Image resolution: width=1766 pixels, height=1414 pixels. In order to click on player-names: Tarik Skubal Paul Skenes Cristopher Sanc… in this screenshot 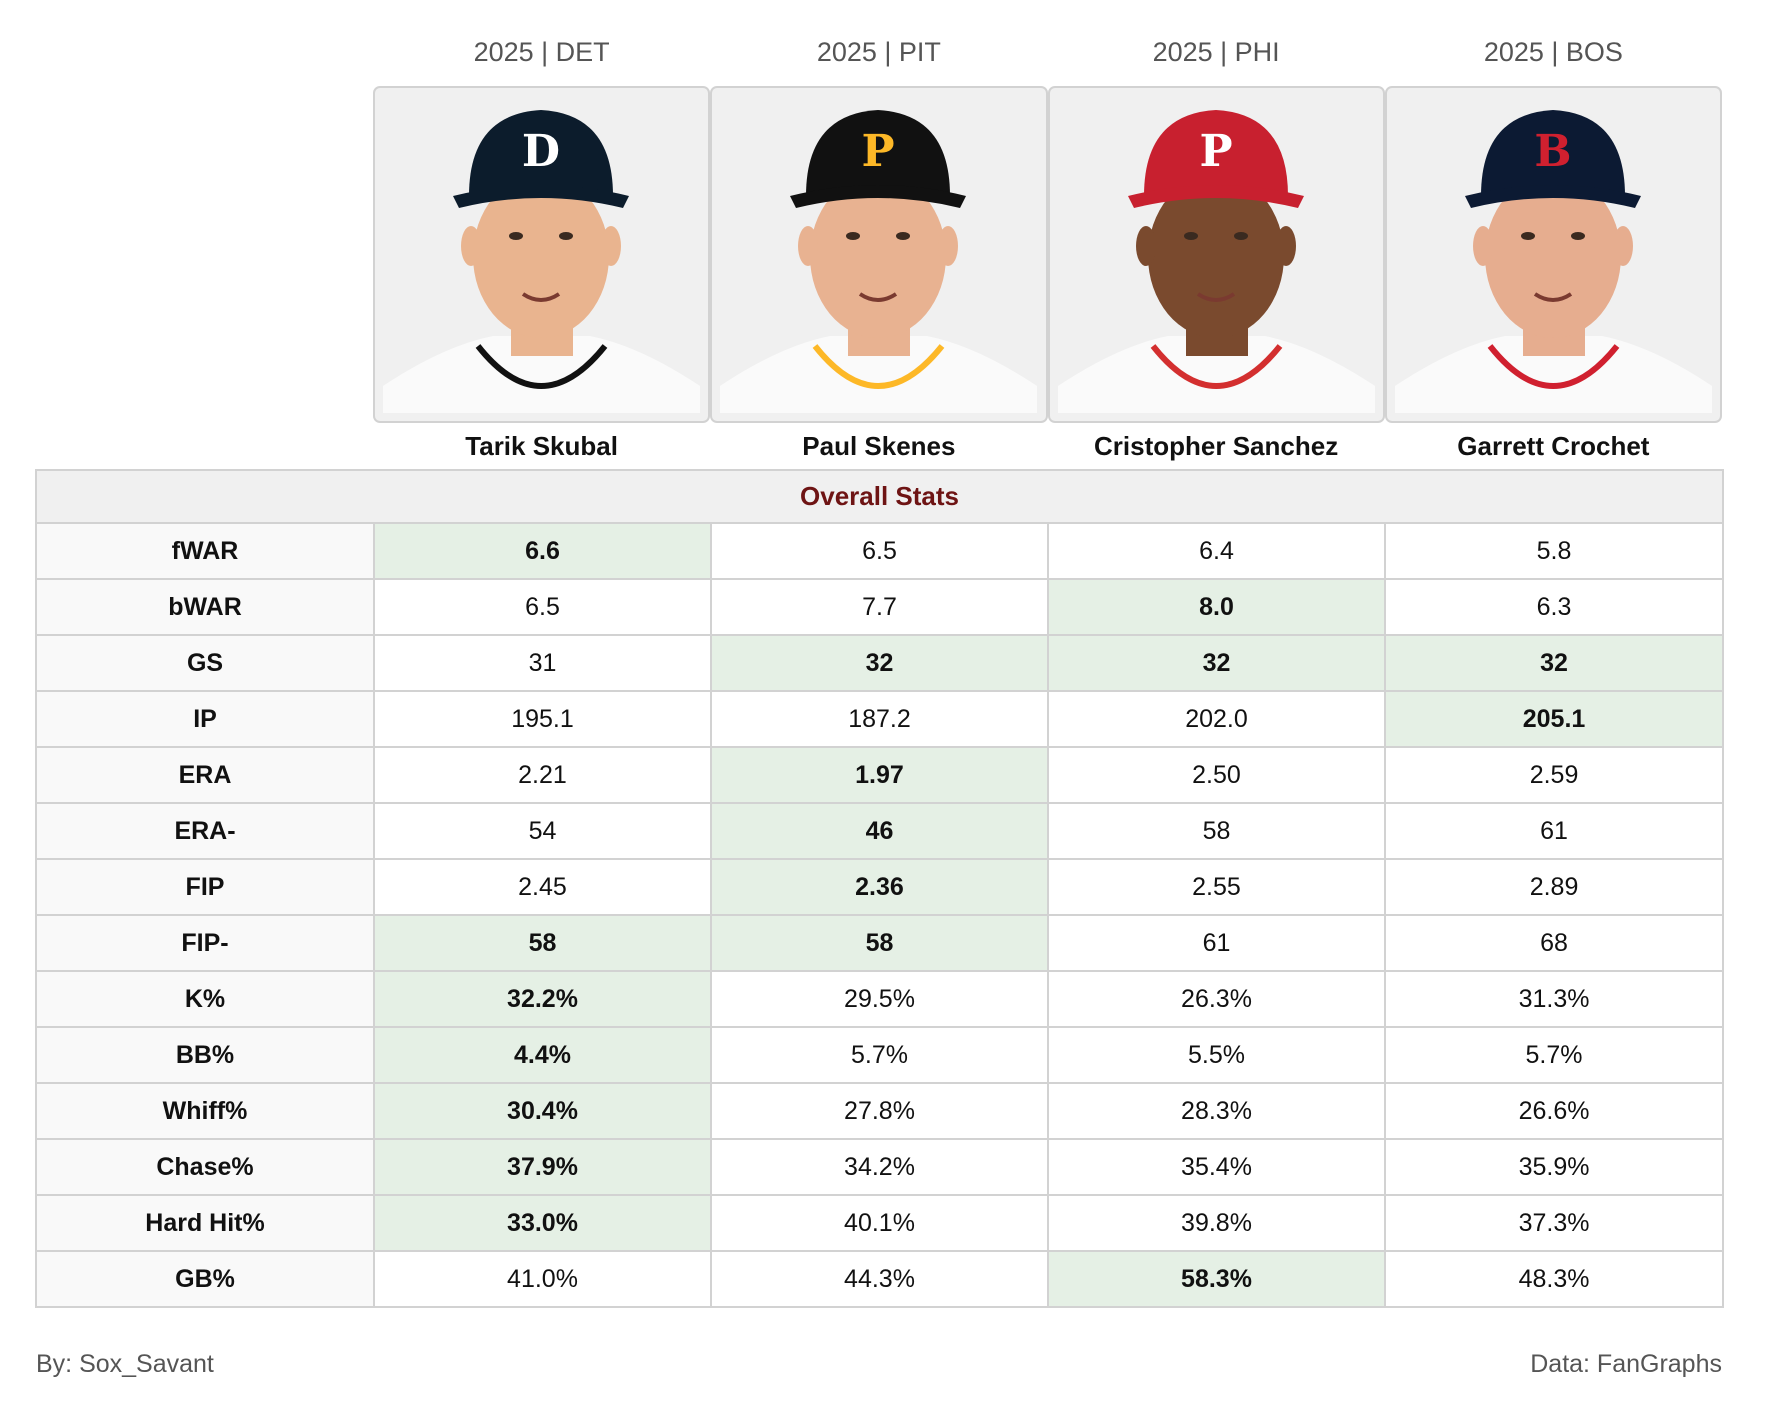, I will do `click(1047, 446)`.